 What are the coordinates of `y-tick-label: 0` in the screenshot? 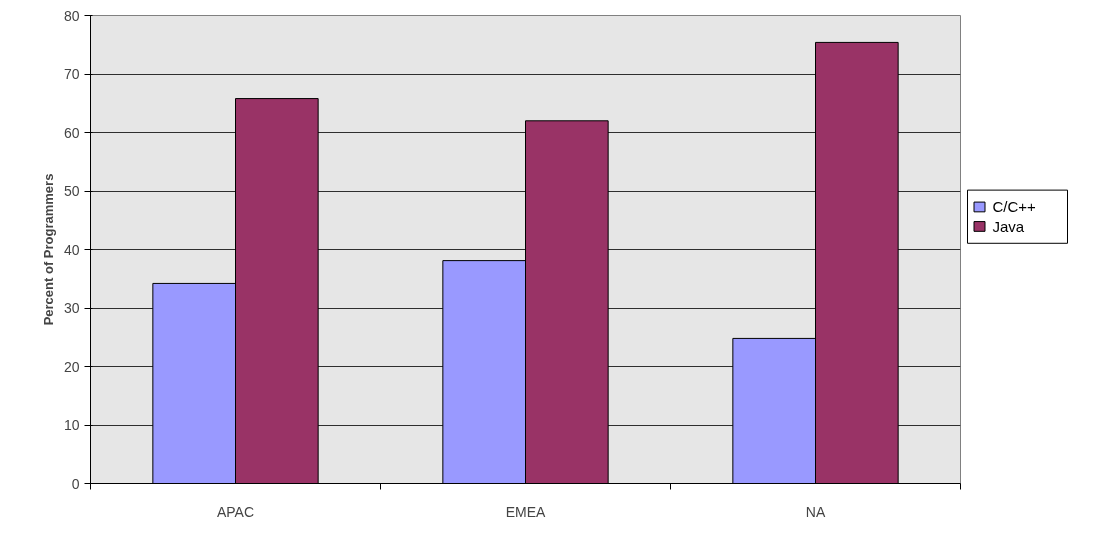 It's located at (75, 483).